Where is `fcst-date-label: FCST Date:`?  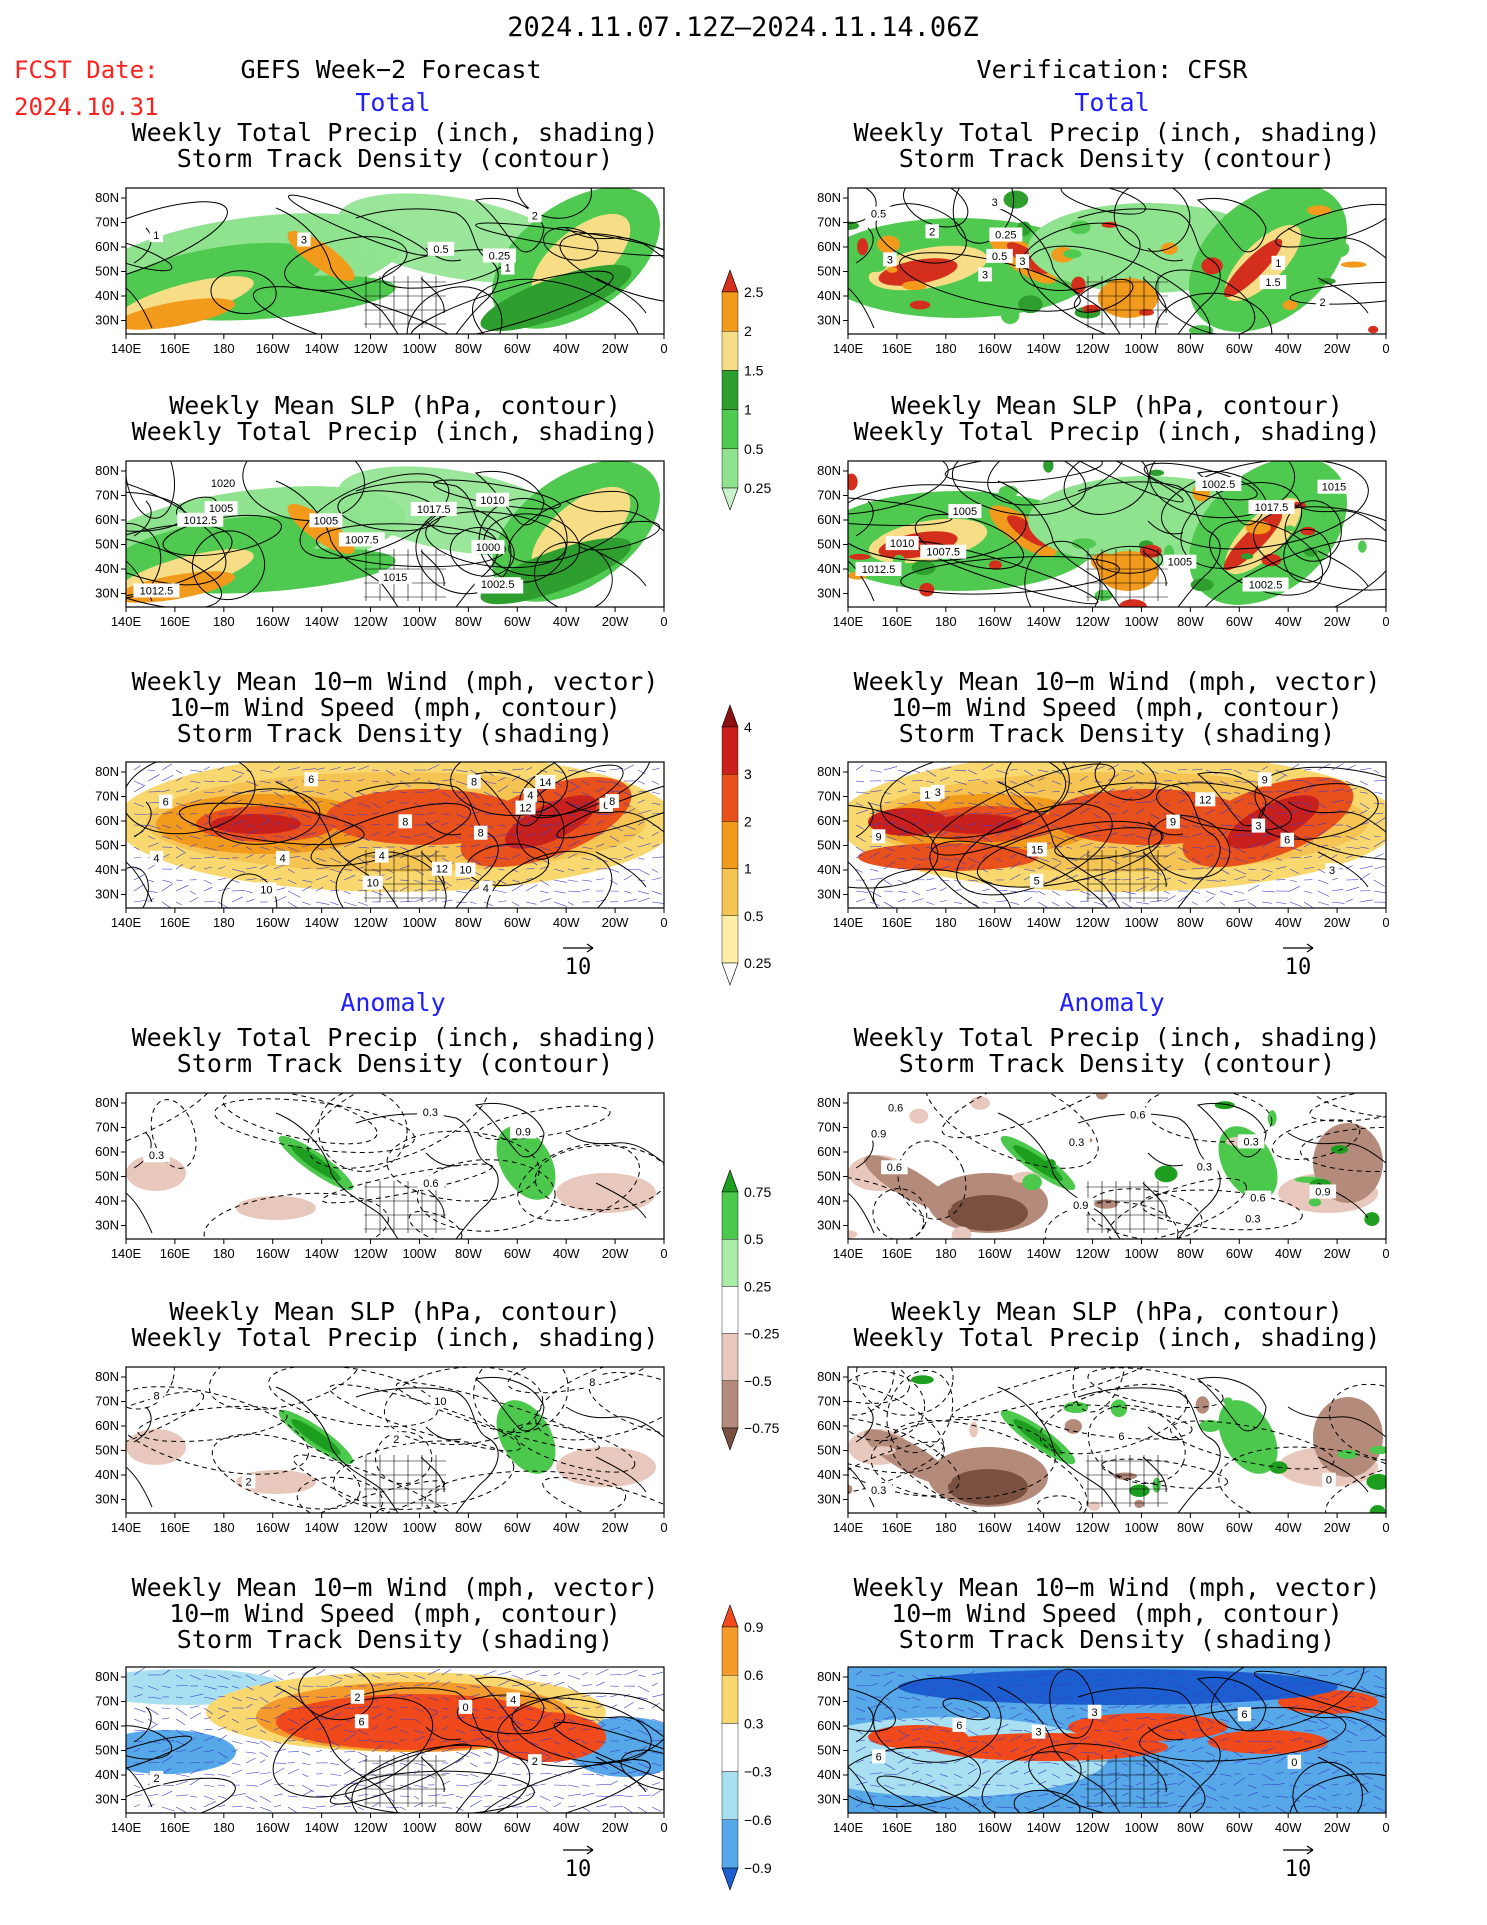
fcst-date-label: FCST Date: is located at coordinates (86, 70).